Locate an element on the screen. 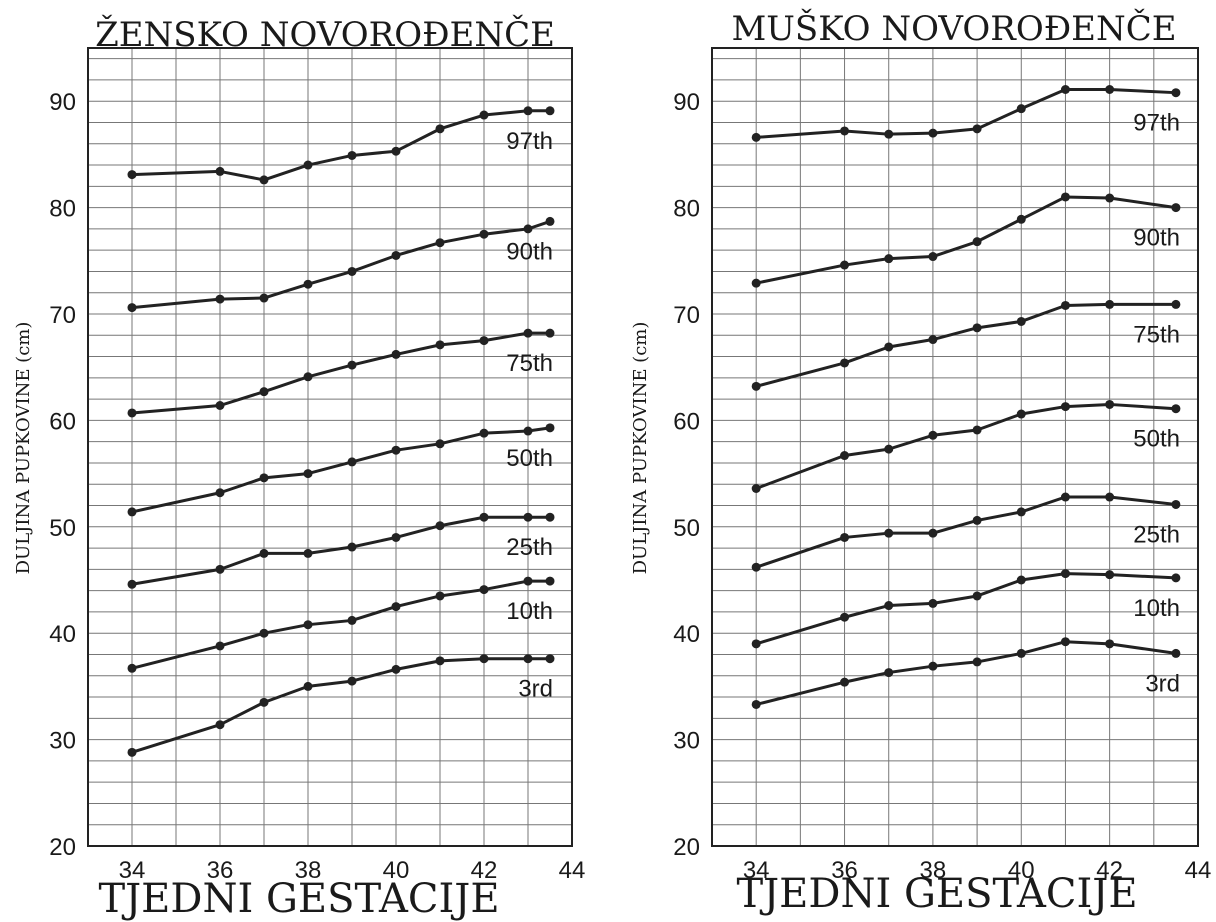 Image resolution: width=1216 pixels, height=922 pixels. series-label-90th: 90th is located at coordinates (1156, 238).